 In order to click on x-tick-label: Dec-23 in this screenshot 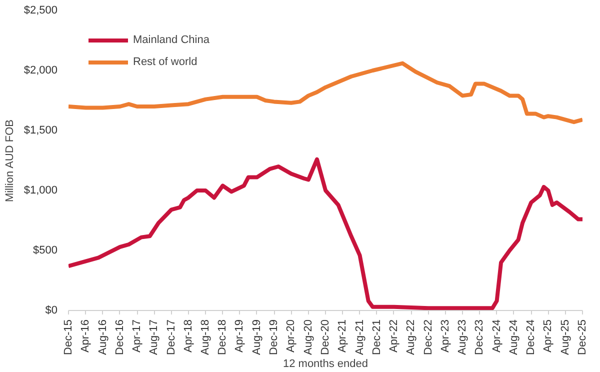, I will do `click(480, 337)`.